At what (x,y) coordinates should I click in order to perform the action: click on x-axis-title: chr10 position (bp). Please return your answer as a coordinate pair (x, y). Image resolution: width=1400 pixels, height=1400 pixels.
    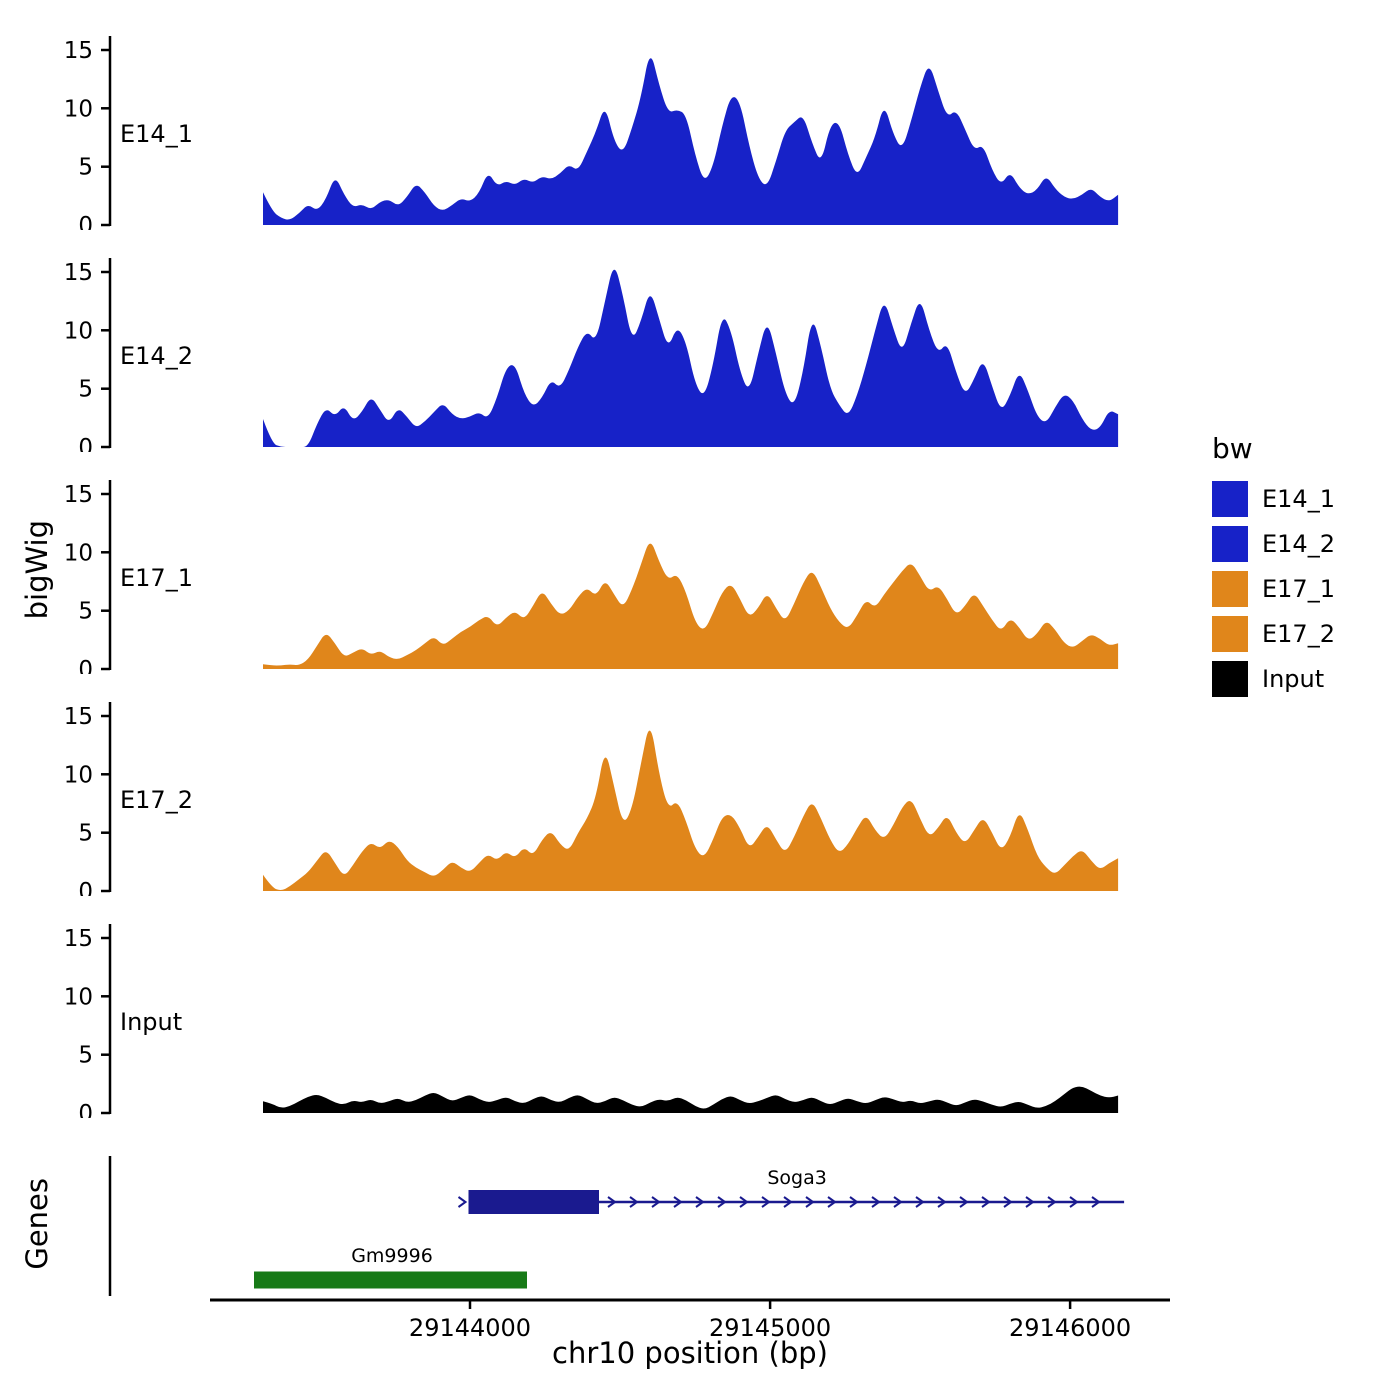
    Looking at the image, I should click on (690, 1353).